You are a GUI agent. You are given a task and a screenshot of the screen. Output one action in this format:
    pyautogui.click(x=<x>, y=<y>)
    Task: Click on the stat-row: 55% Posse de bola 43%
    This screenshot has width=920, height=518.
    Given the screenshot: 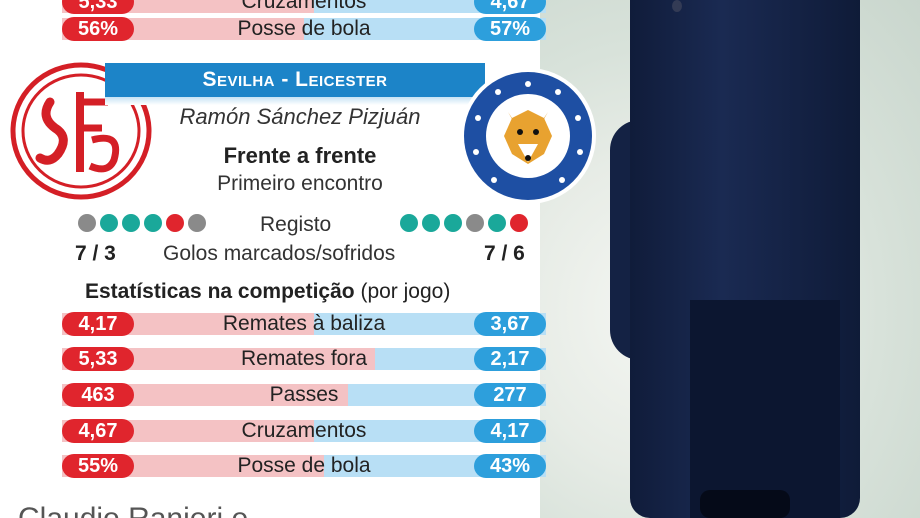 What is the action you would take?
    pyautogui.click(x=304, y=465)
    